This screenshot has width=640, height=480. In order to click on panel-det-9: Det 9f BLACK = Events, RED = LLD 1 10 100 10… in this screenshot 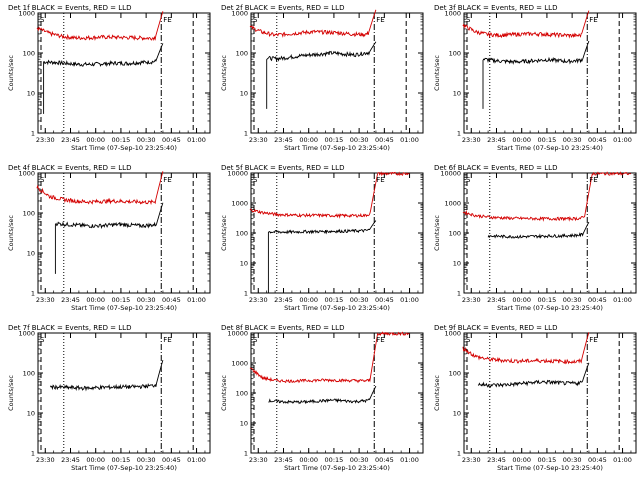, I will do `click(535, 398)`.